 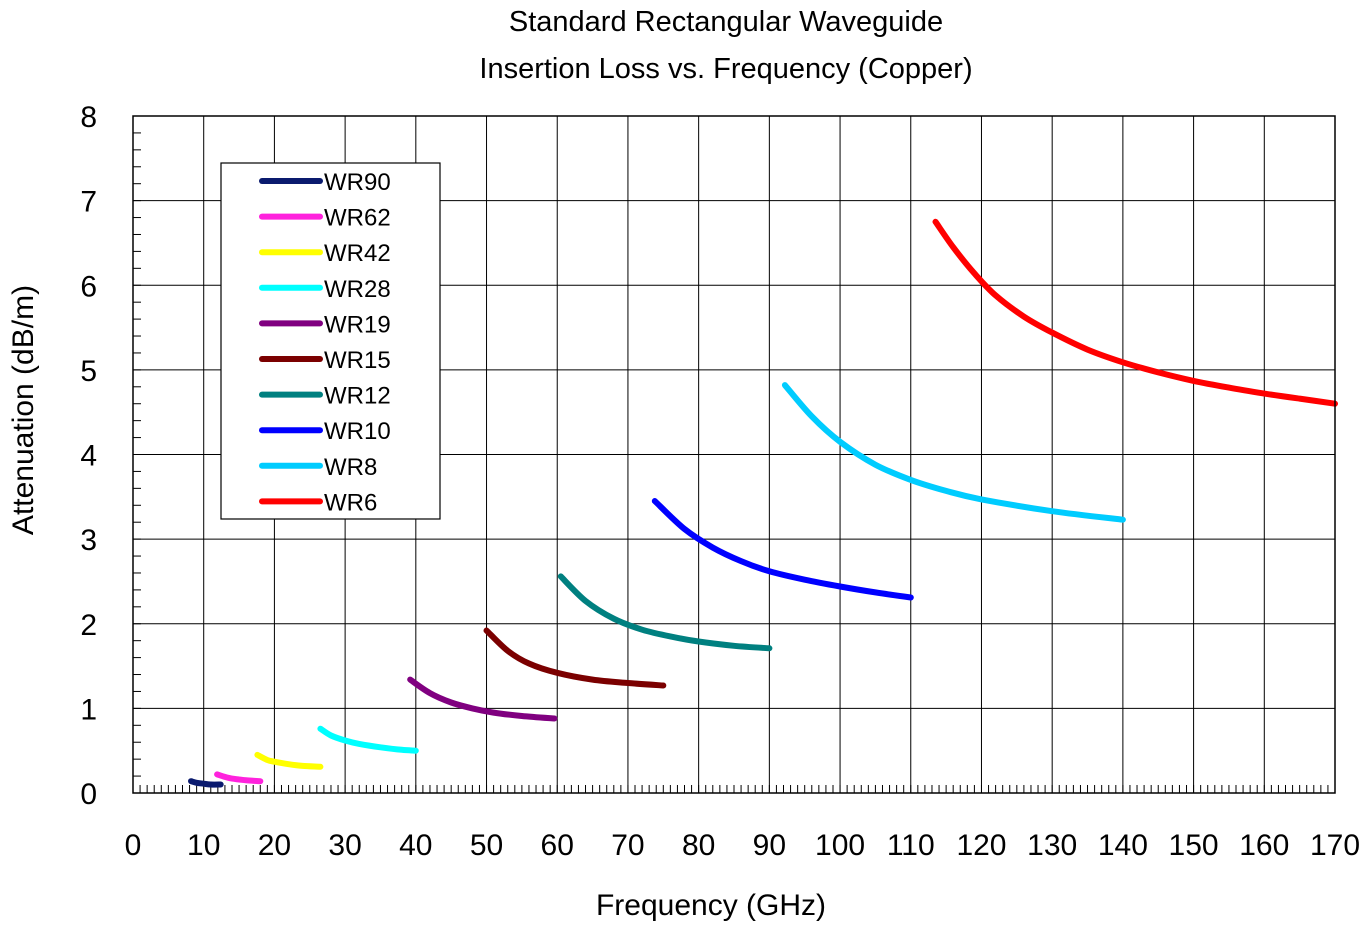 What do you see at coordinates (840, 845) in the screenshot?
I see `x-tick-label: 100` at bounding box center [840, 845].